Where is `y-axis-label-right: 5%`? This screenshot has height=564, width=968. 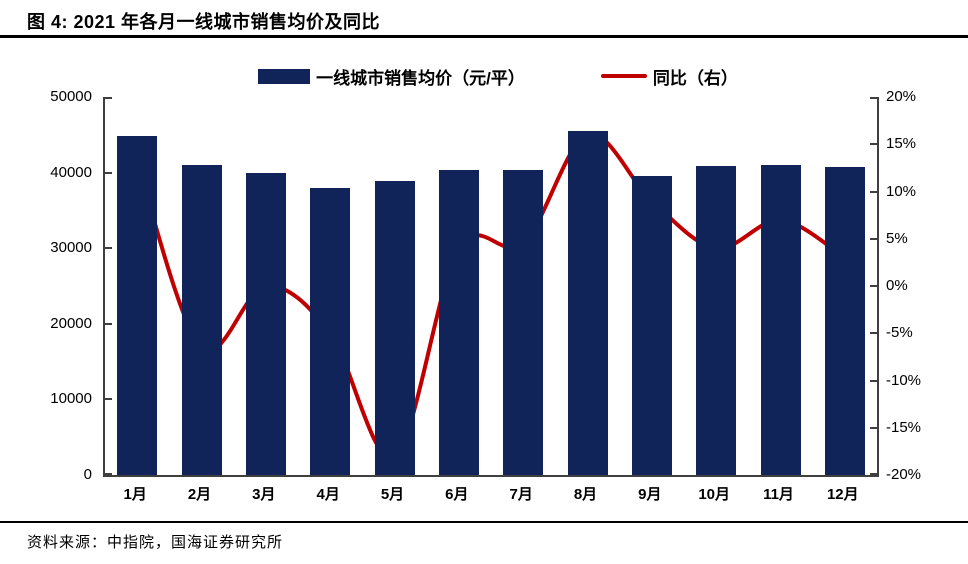 y-axis-label-right: 5% is located at coordinates (897, 238).